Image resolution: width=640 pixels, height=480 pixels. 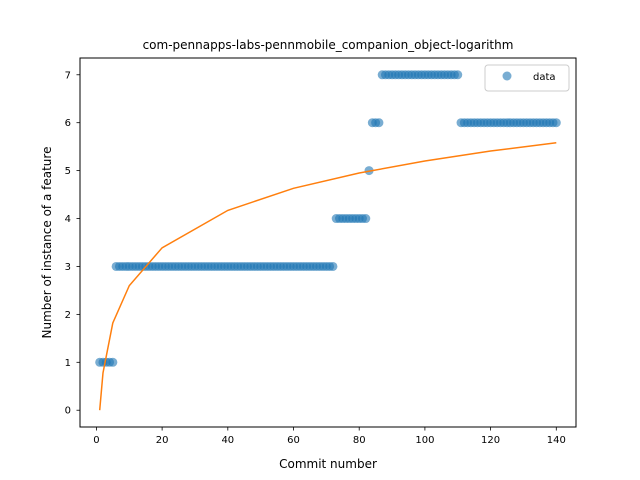 I want to click on x-tick-label: 120, so click(x=490, y=440).